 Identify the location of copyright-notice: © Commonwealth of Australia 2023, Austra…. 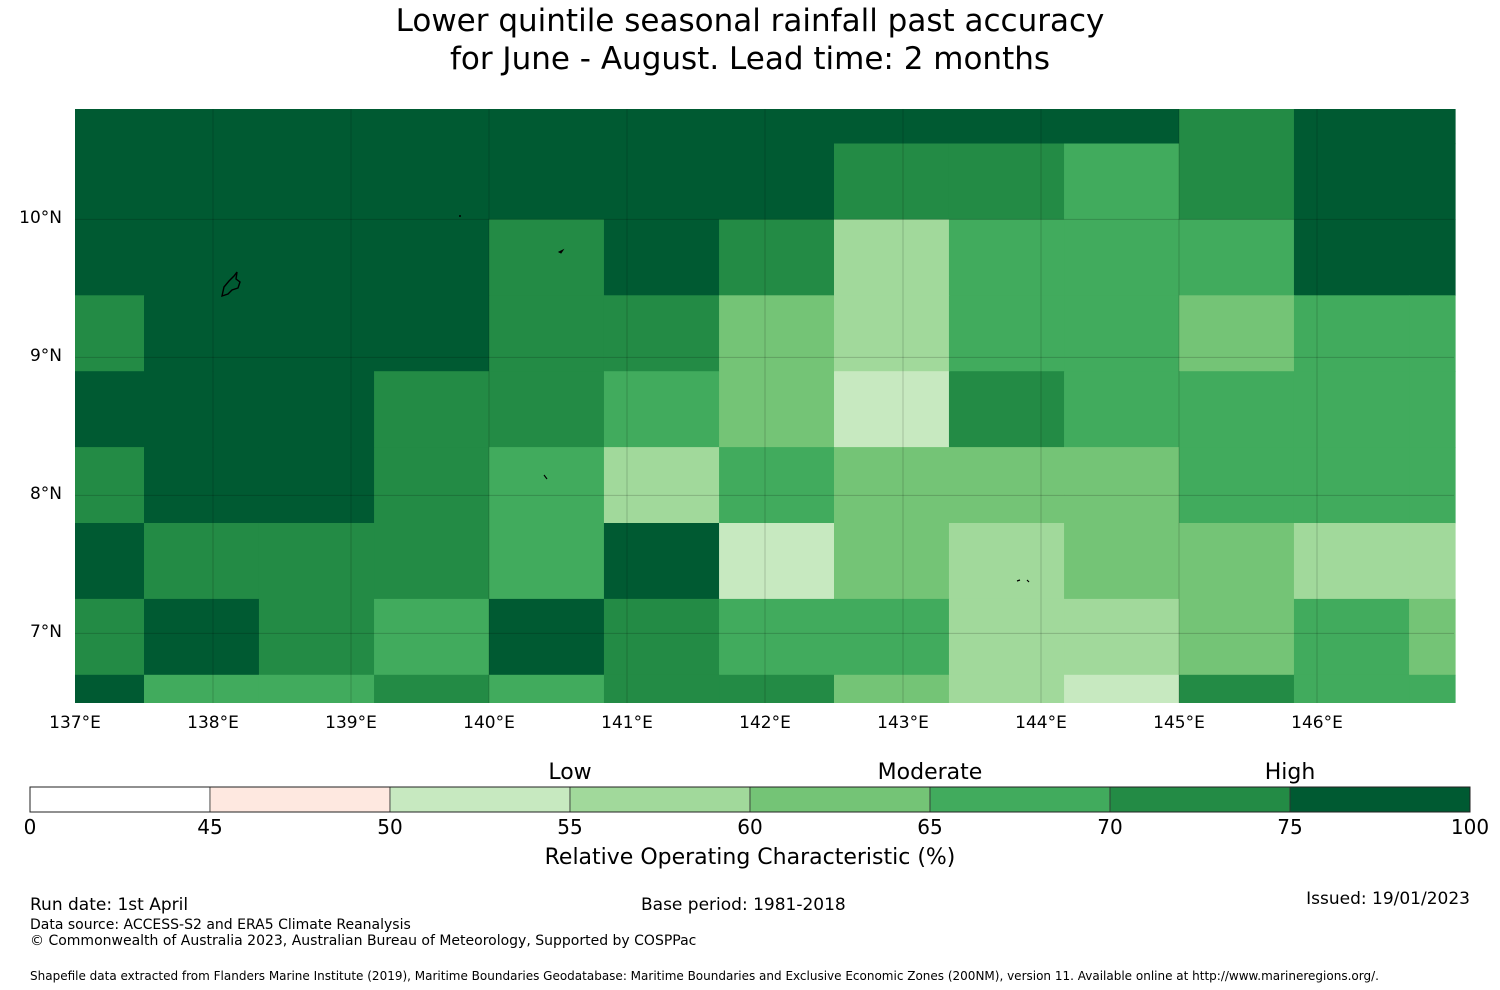
(363, 941).